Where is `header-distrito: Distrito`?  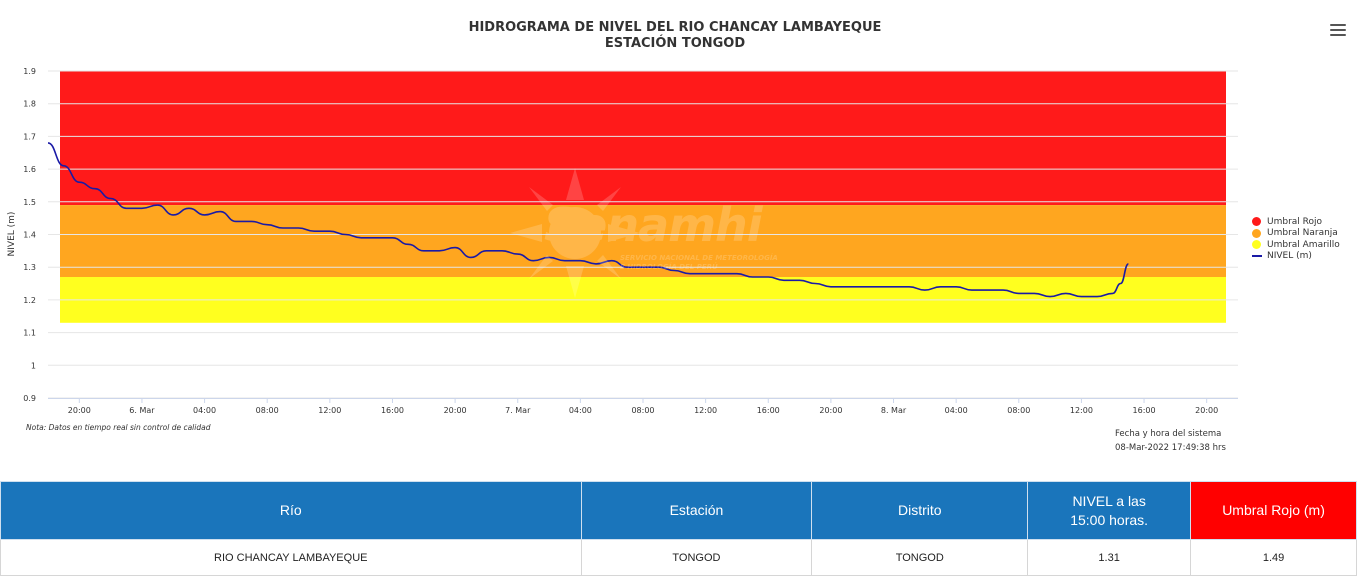 header-distrito: Distrito is located at coordinates (920, 510).